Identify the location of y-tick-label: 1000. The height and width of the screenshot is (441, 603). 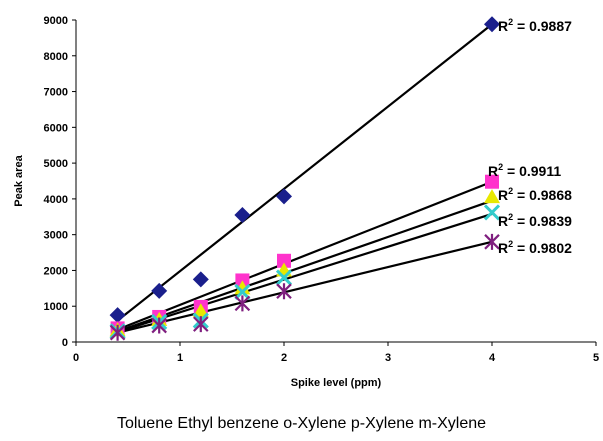
(56, 307).